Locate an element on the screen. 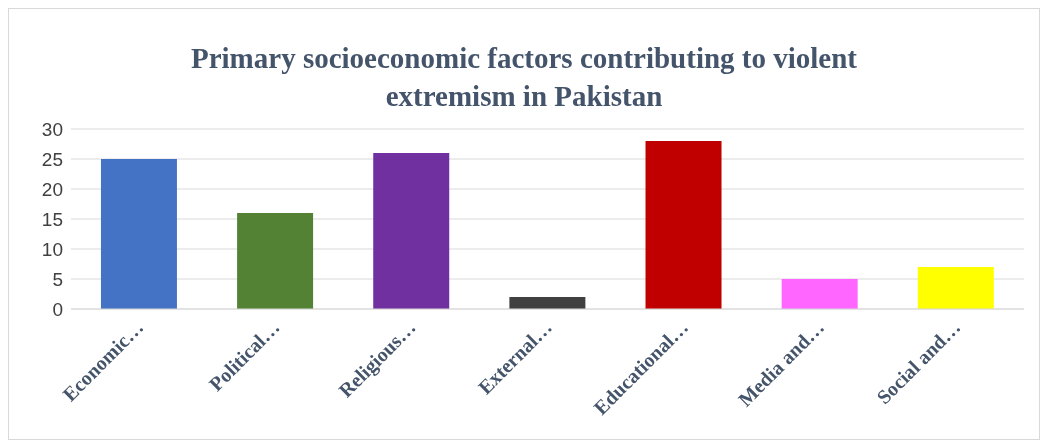  y-tick-label: 30 is located at coordinates (52, 129).